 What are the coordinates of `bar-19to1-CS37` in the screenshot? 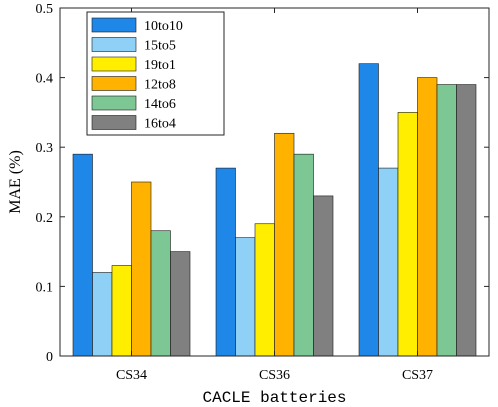 It's located at (407, 234).